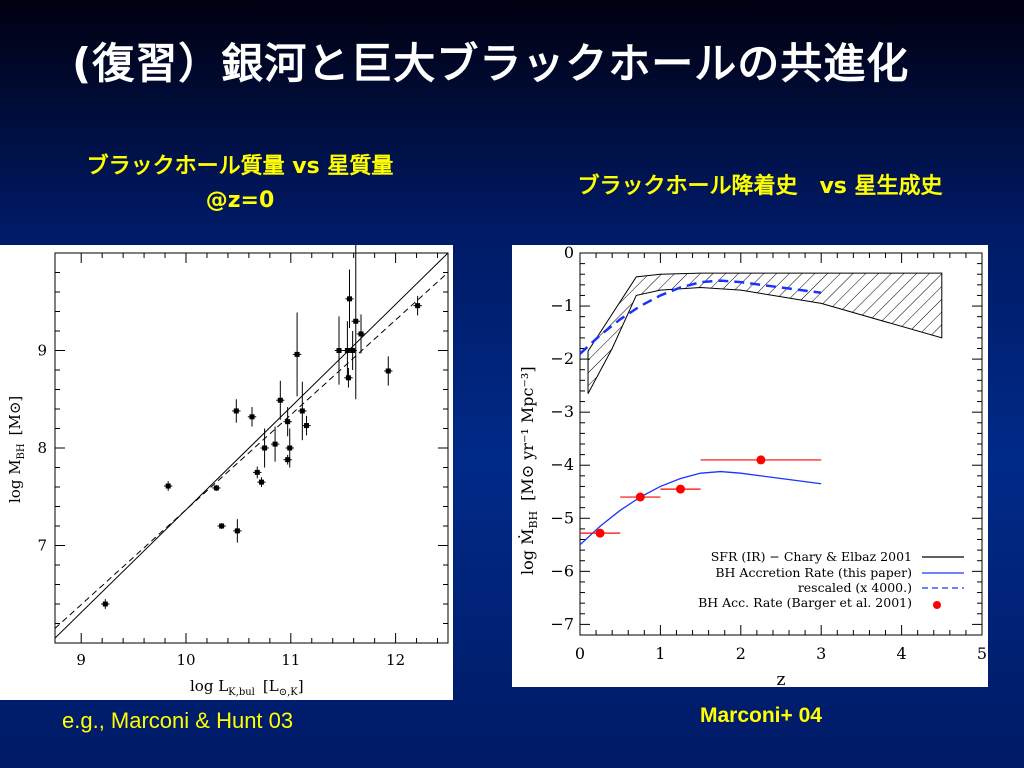 The image size is (1024, 768). Describe the element at coordinates (562, 358) in the screenshot. I see `y-tick-label: −2` at that location.